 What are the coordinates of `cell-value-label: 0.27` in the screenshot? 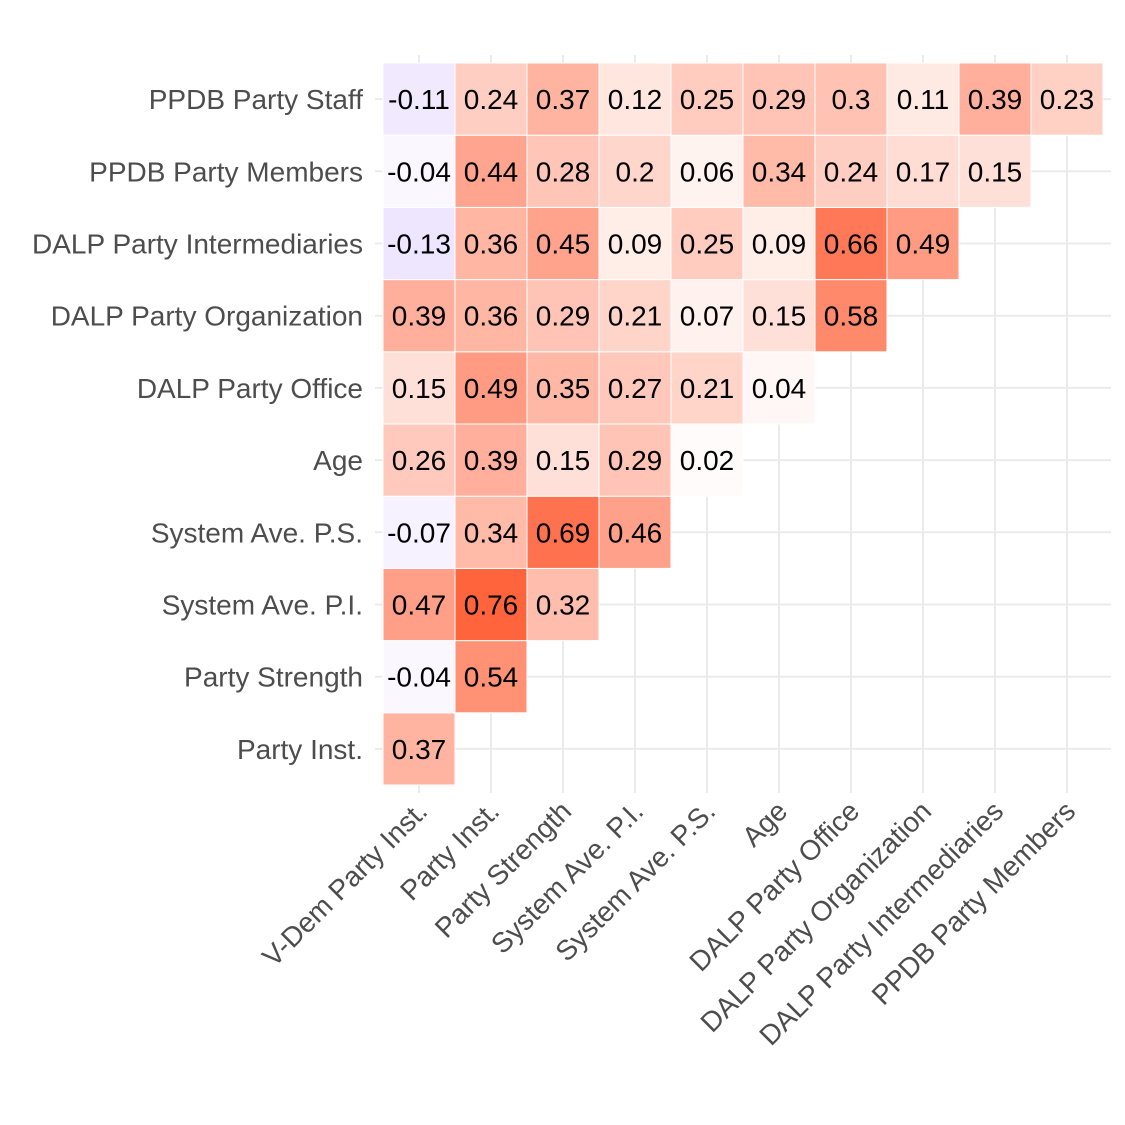 It's located at (635, 388).